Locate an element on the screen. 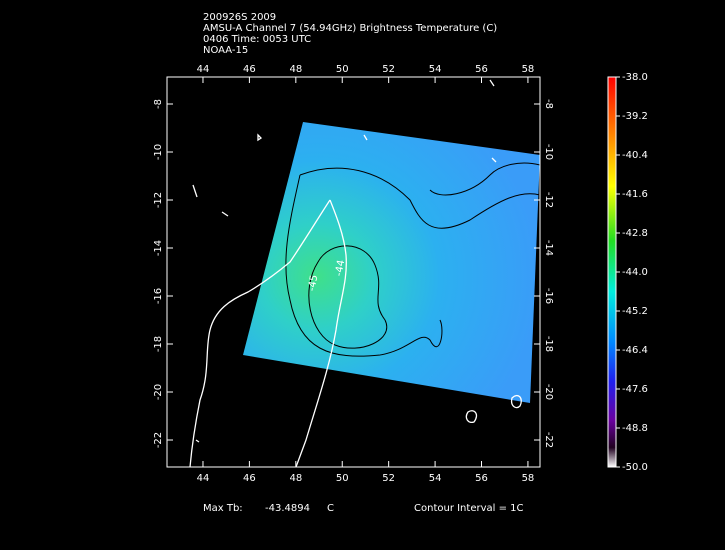  colorbar-label: -41.6 is located at coordinates (635, 194).